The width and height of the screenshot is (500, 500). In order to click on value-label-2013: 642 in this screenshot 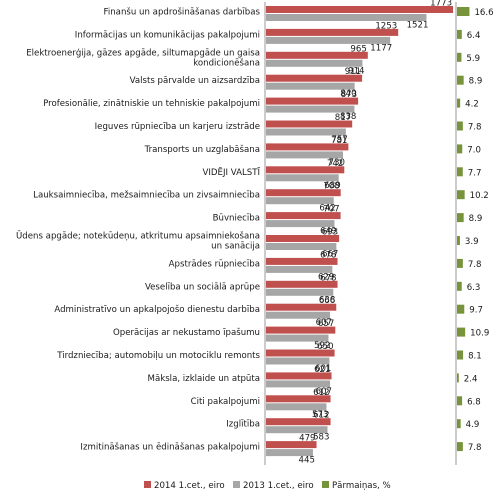, I will do `click(327, 209)`.